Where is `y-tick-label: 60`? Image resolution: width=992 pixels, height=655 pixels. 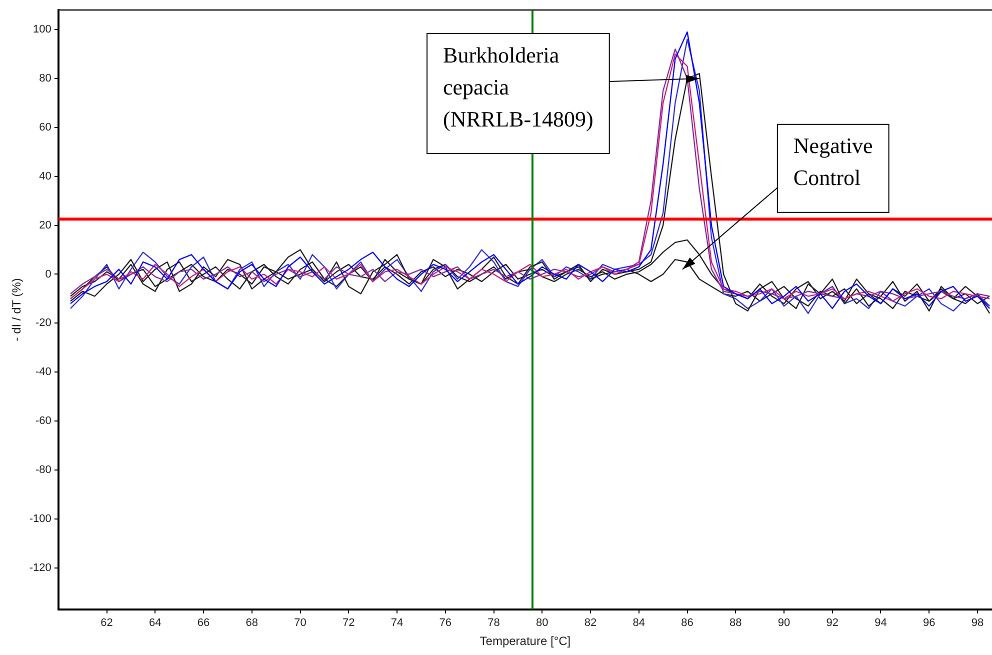 y-tick-label: 60 is located at coordinates (45, 127).